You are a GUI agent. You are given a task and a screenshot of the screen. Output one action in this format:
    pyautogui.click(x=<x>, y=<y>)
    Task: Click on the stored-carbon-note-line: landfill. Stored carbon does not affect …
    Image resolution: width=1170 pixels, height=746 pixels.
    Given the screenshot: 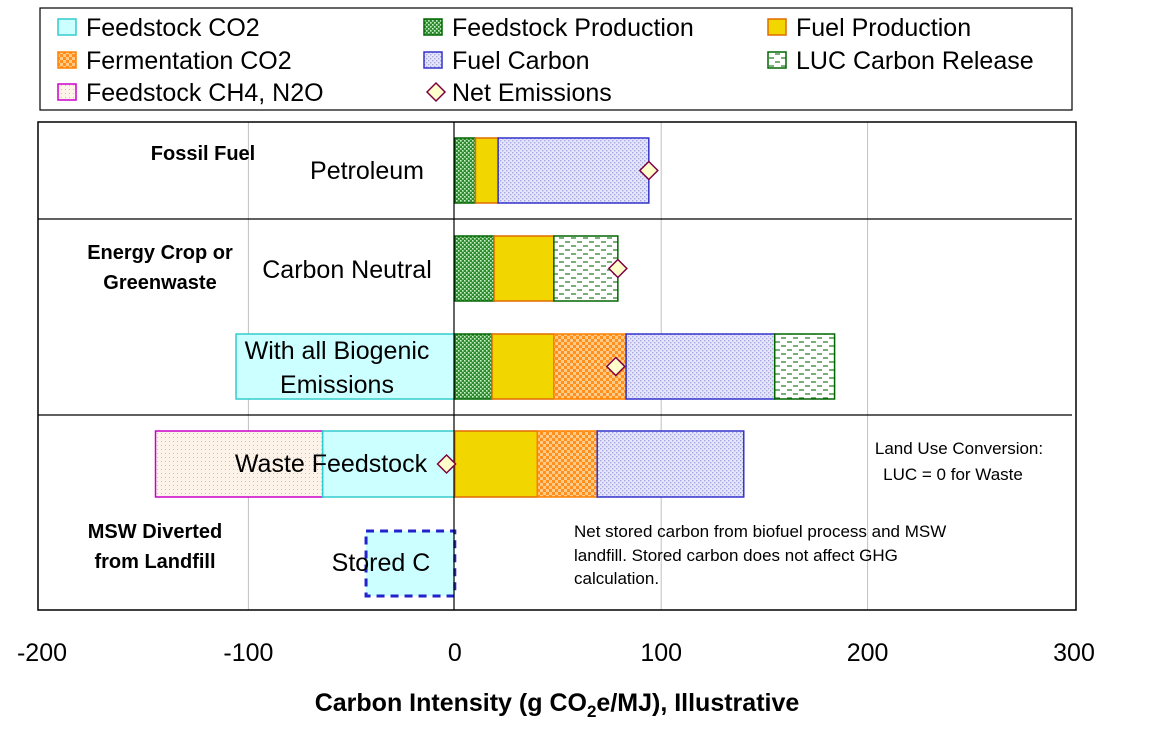 What is the action you would take?
    pyautogui.click(x=736, y=555)
    